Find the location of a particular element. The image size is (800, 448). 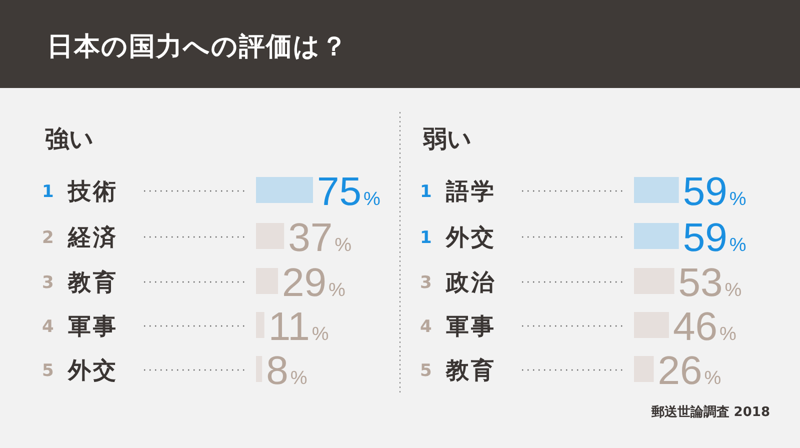

y-tick-label: 3 政治 is located at coordinates (458, 283).